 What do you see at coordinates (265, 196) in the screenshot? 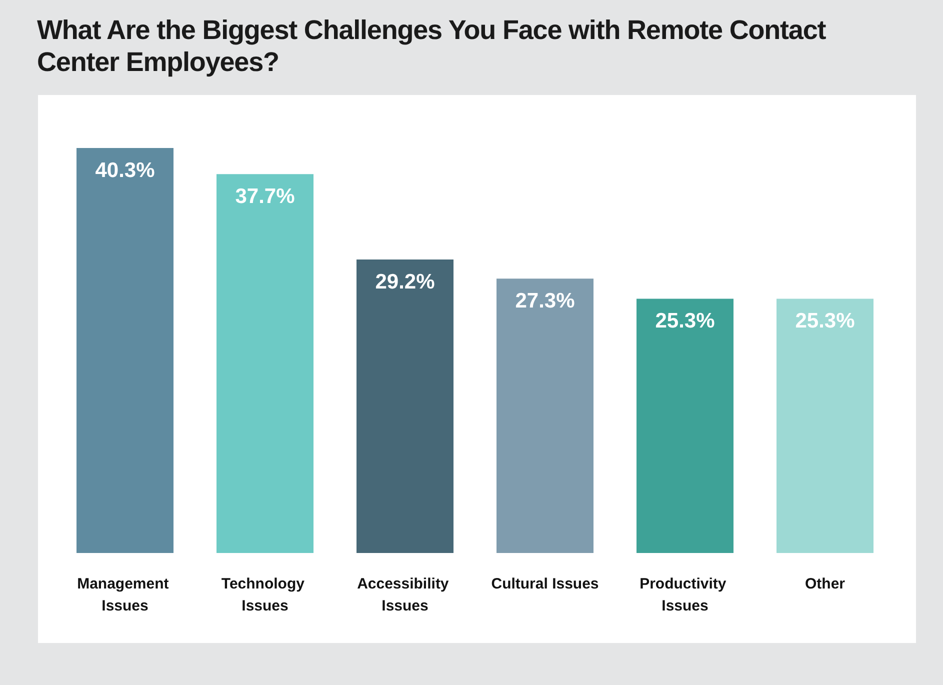
I see `data-label: 37.7%` at bounding box center [265, 196].